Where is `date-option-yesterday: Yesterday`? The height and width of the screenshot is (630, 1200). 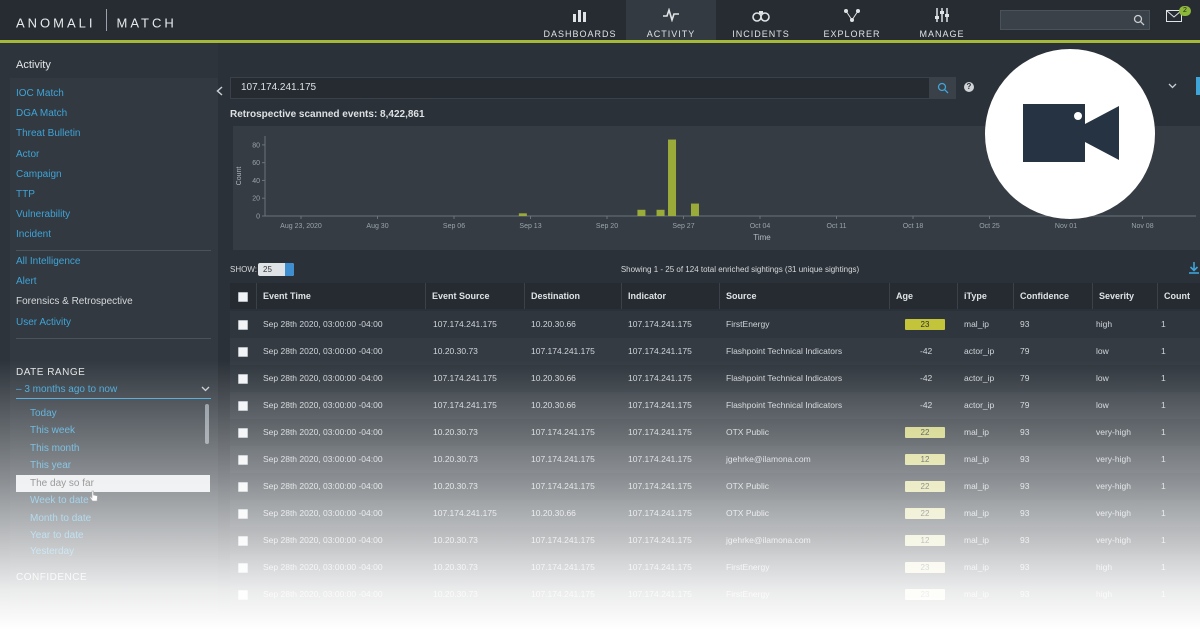 date-option-yesterday: Yesterday is located at coordinates (52, 551).